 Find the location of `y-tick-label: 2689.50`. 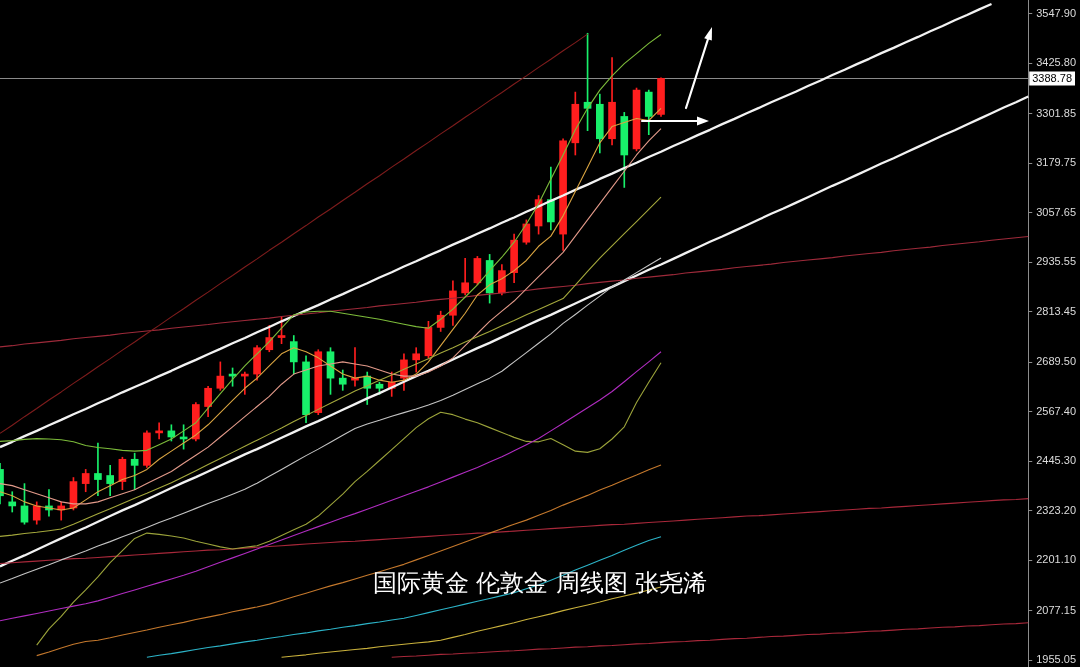

y-tick-label: 2689.50 is located at coordinates (1056, 361).